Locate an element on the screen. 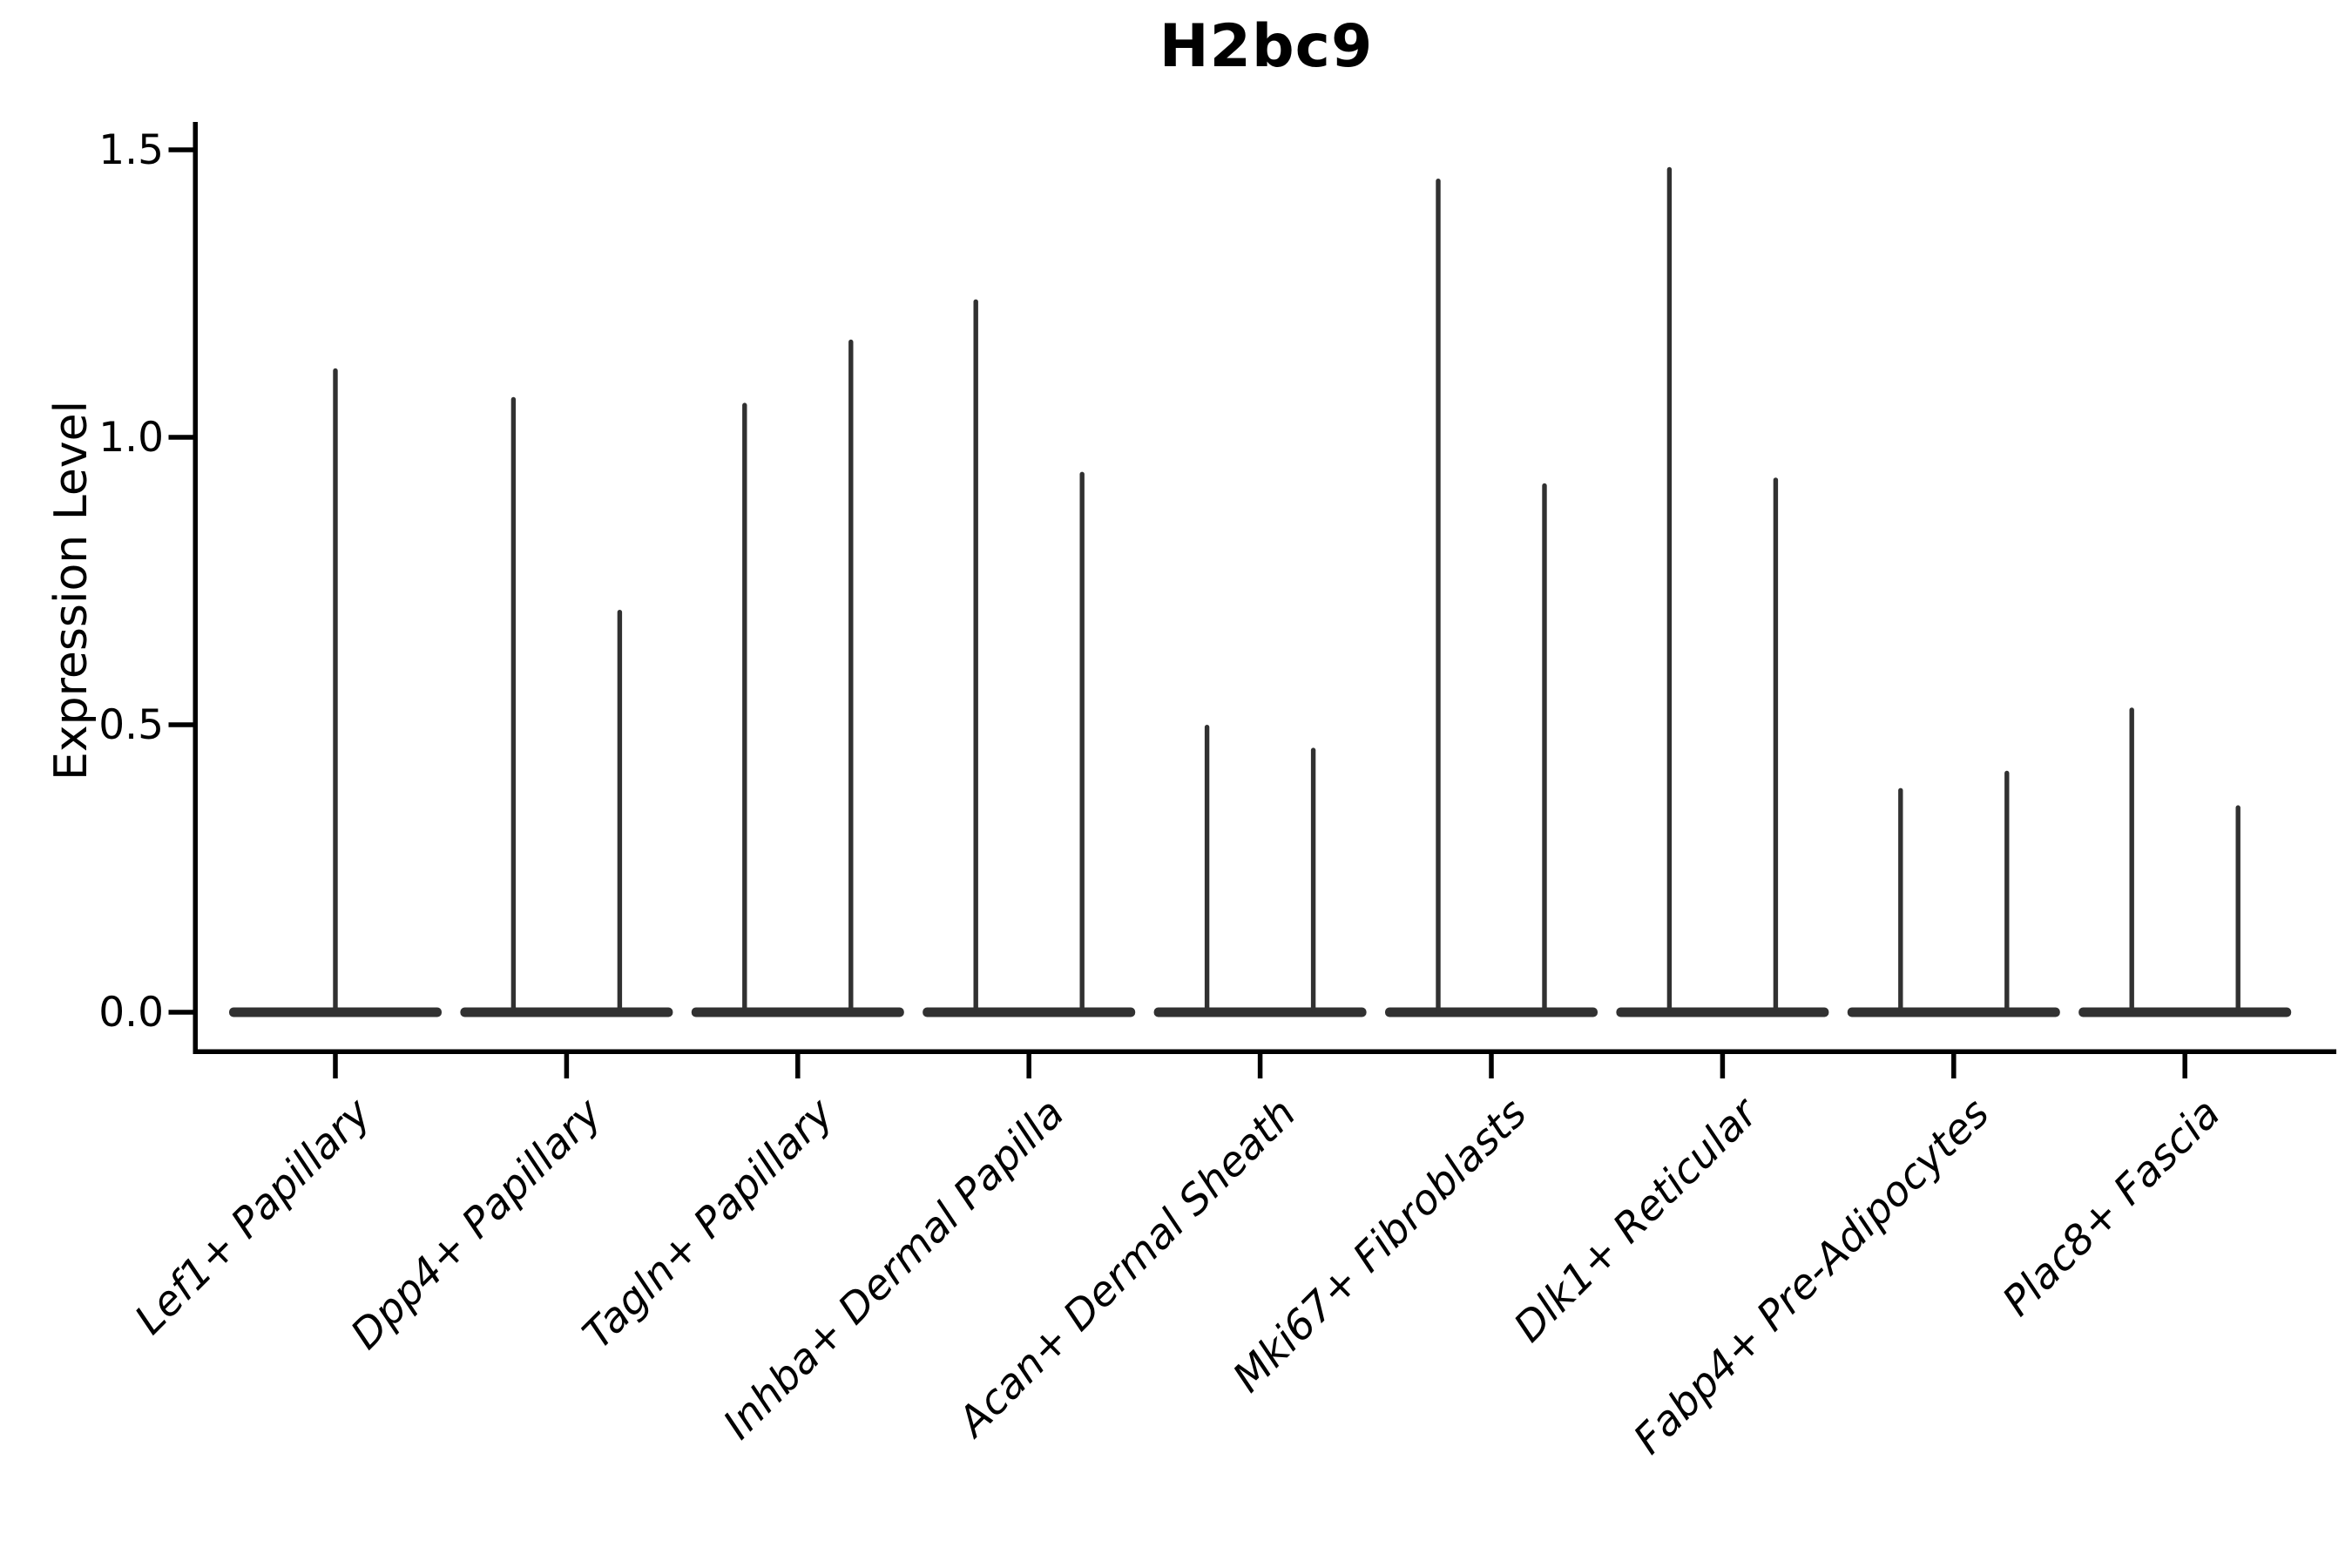  chart-title: H2bc9 is located at coordinates (1266, 46).